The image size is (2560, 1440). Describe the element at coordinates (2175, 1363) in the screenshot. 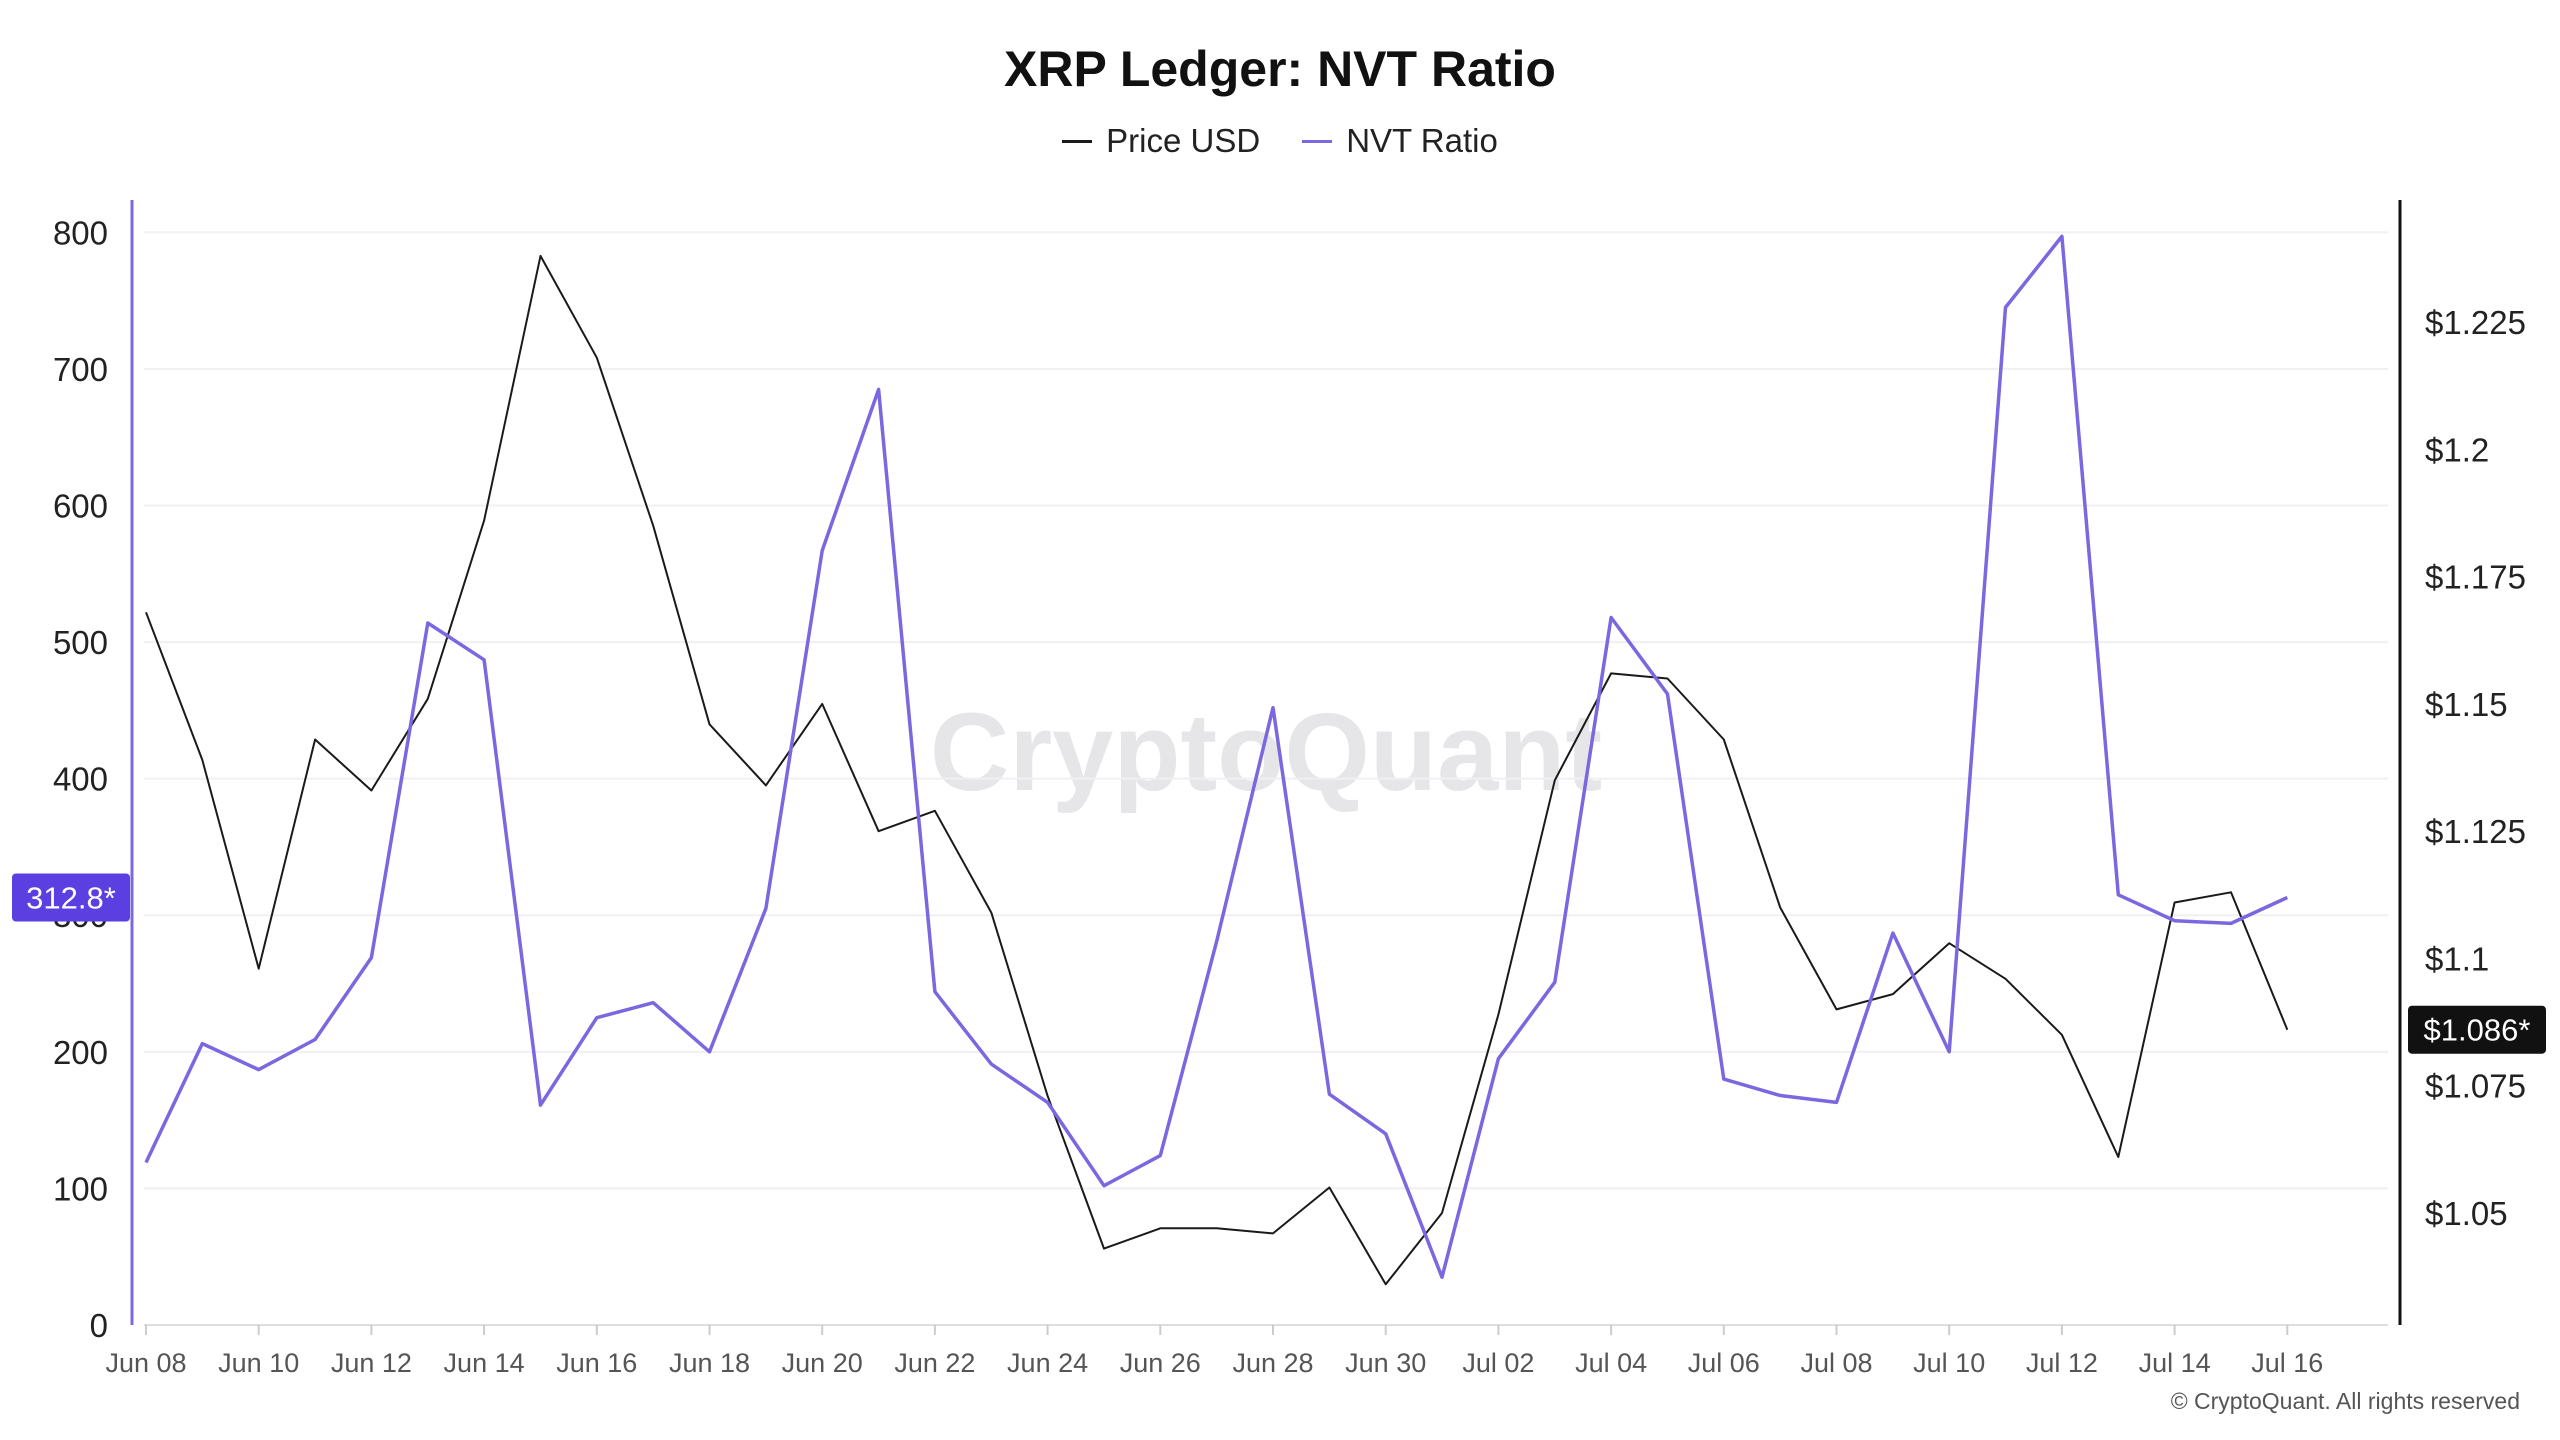

I see `x-axis-tick-label: Jul 14` at that location.